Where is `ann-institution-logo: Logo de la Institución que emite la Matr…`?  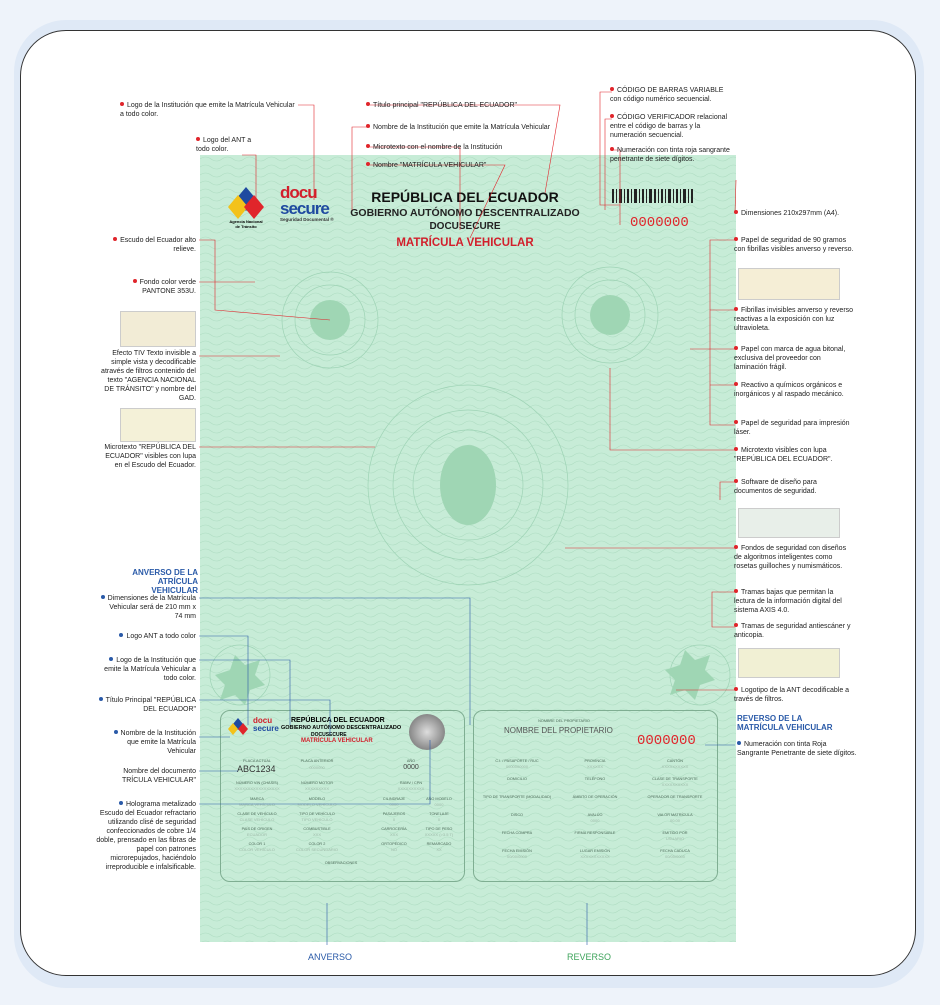
ann-institution-logo: Logo de la Institución que emite la Matr… is located at coordinates (210, 110).